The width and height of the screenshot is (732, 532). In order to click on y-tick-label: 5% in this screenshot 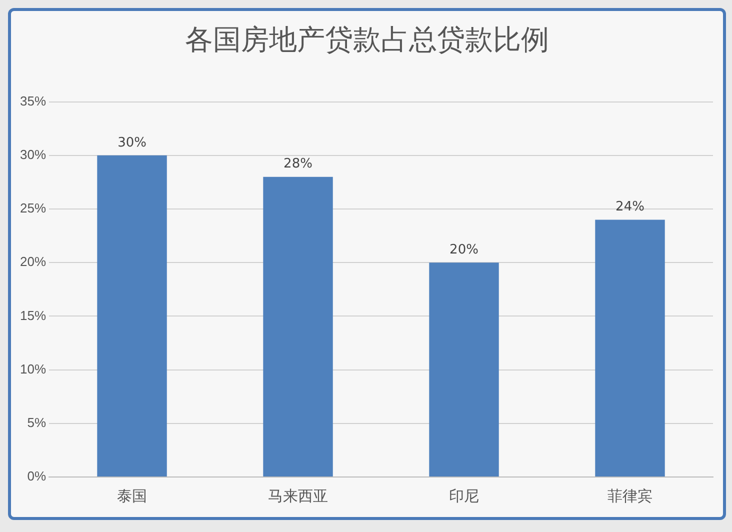, I will do `click(36, 422)`.